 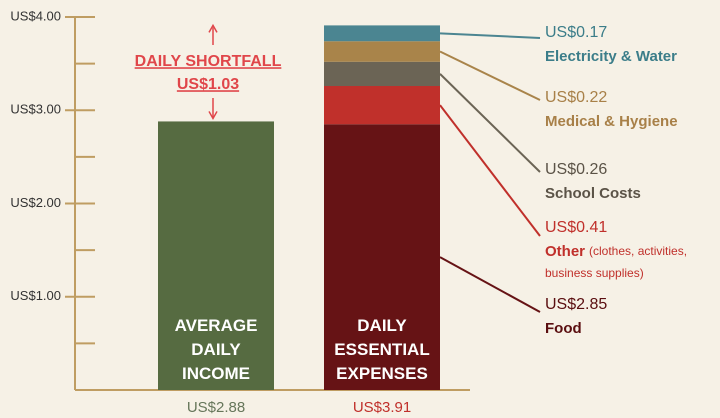 What do you see at coordinates (216, 255) in the screenshot?
I see `bar` at bounding box center [216, 255].